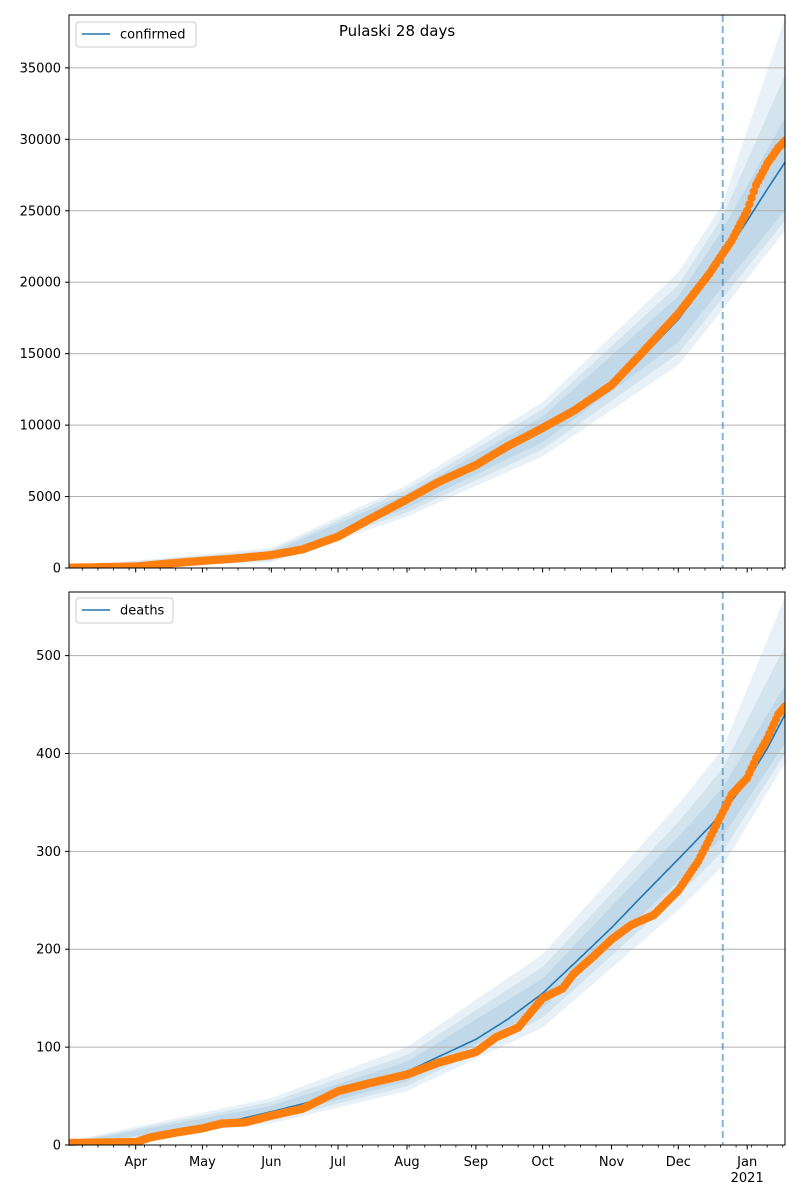 This screenshot has height=1200, width=800. I want to click on x-tick-year-label: 2021, so click(747, 1178).